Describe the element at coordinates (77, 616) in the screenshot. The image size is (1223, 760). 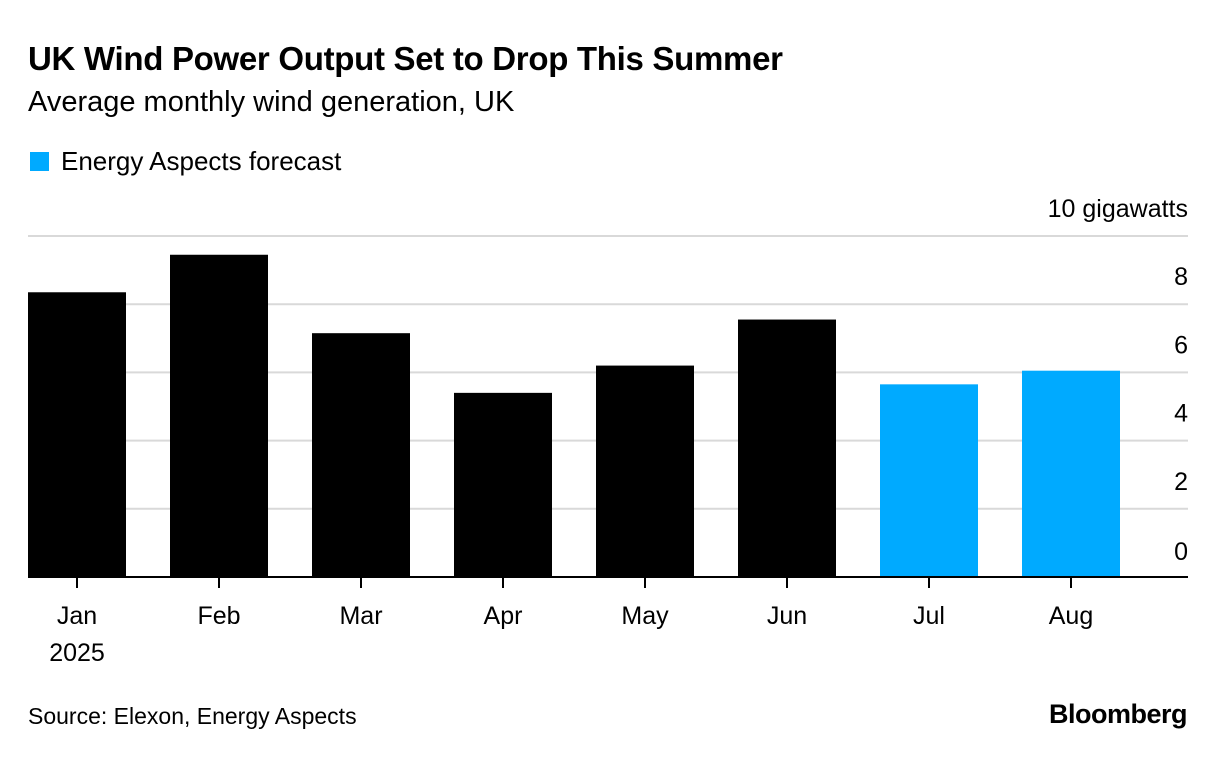
I see `x-tick-label: Jan` at that location.